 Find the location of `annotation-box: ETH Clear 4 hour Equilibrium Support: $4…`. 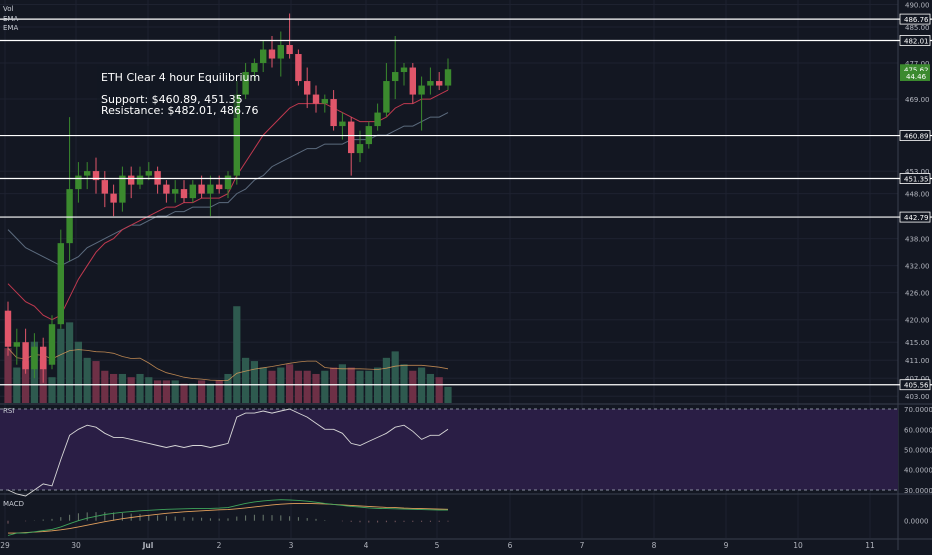

annotation-box: ETH Clear 4 hour Equilibrium Support: $4… is located at coordinates (178, 92).